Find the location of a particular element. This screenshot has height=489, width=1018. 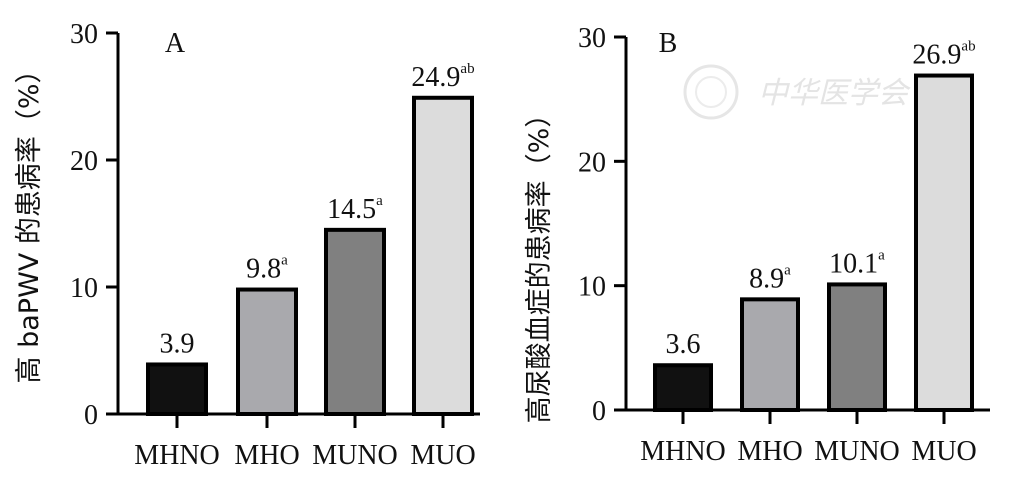

watermark-seal-icon is located at coordinates (711, 92).